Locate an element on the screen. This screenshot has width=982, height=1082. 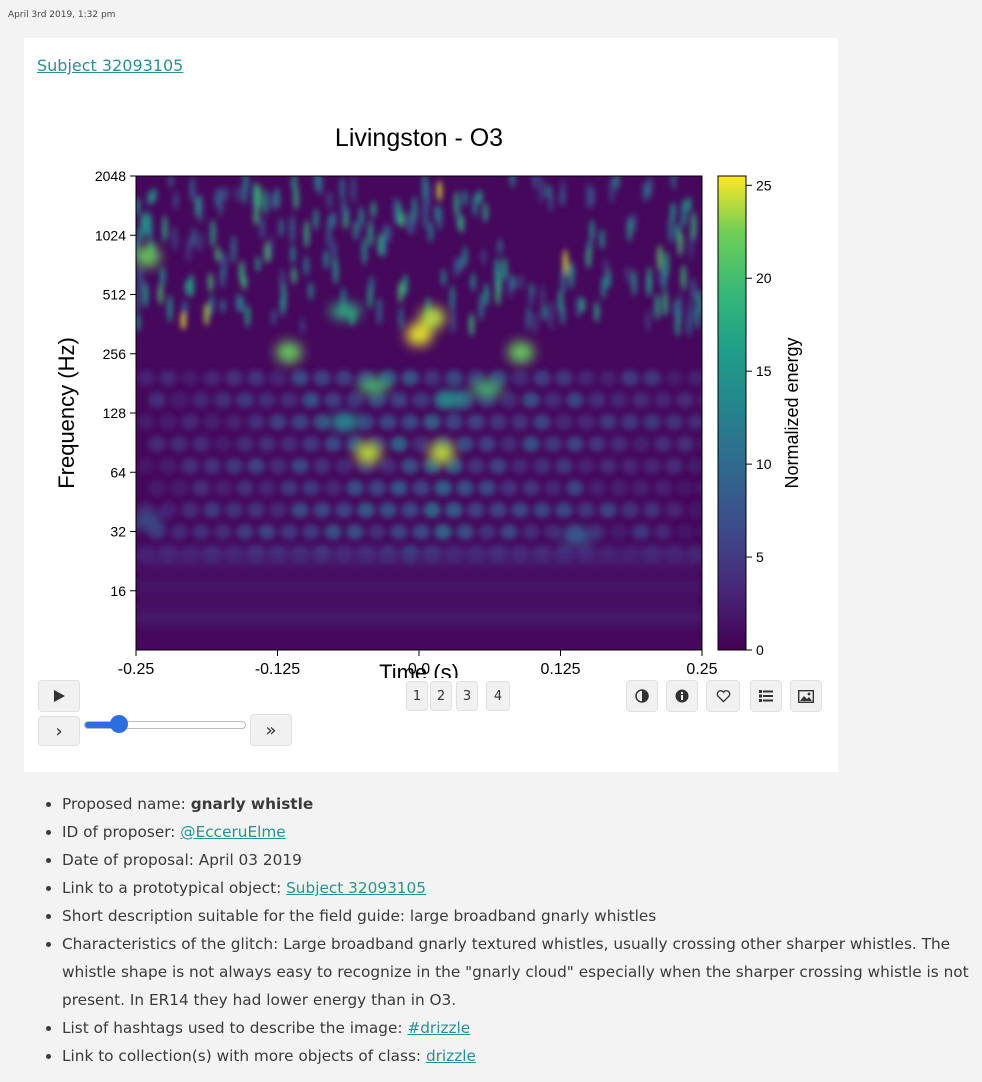
colorbar-tick-label: 5 is located at coordinates (760, 557).